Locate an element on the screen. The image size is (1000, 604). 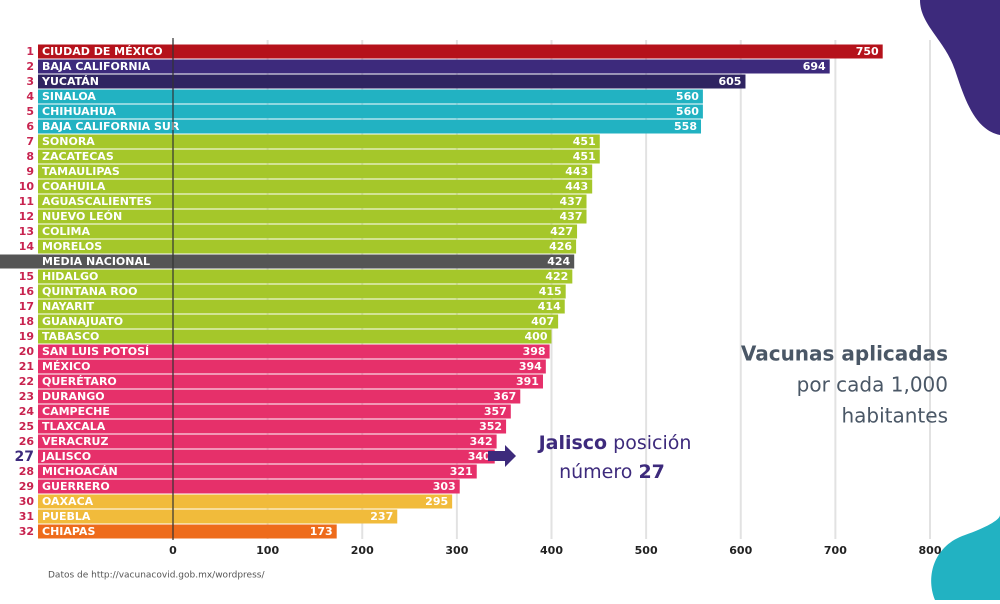
rank-label: 19 is located at coordinates (26, 336).